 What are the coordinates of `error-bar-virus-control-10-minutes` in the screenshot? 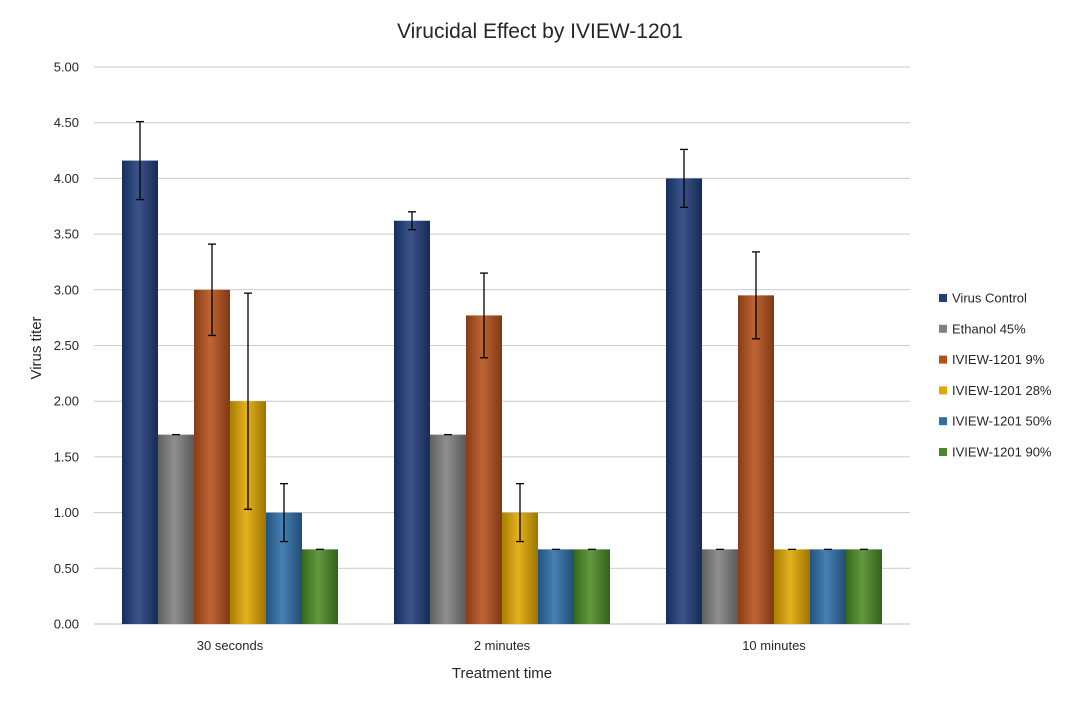 It's located at (684, 178).